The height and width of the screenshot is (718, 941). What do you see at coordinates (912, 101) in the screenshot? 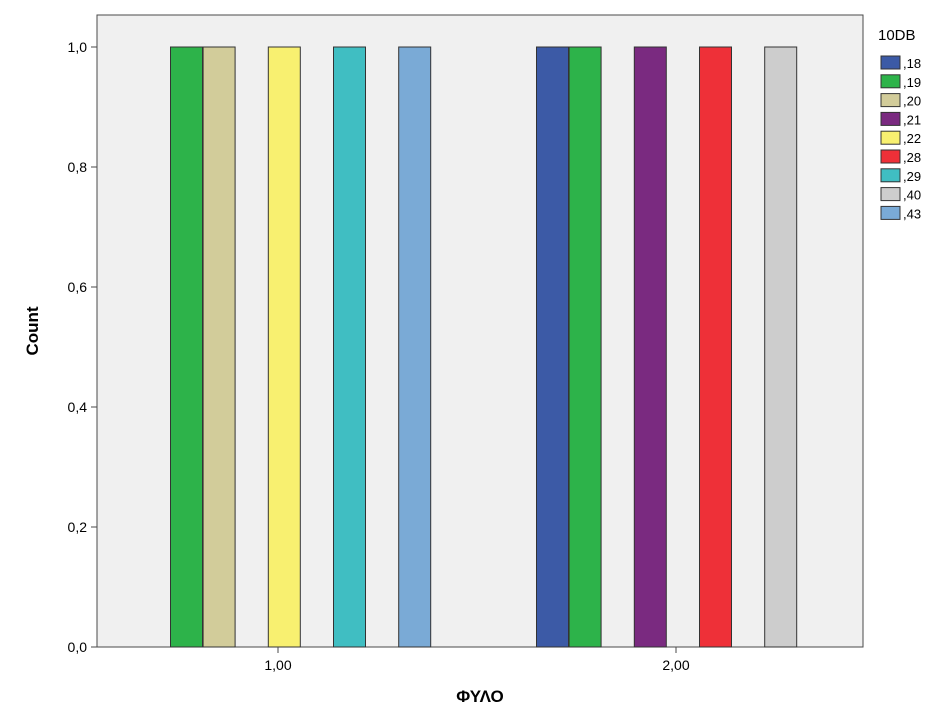
I see `legend-label: ,20` at bounding box center [912, 101].